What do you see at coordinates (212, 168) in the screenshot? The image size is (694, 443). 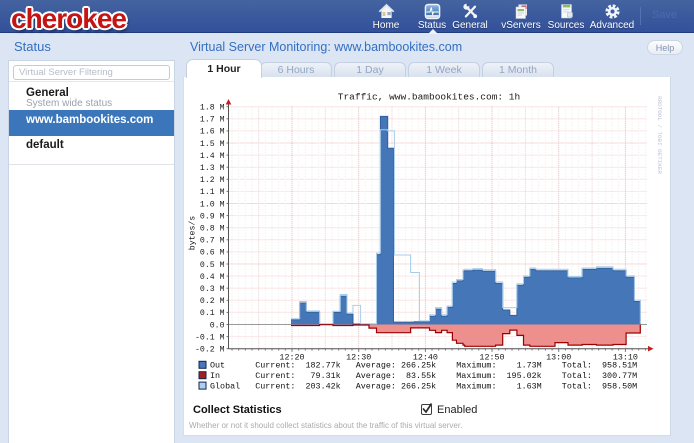 I see `svg-text: 1.3 M` at bounding box center [212, 168].